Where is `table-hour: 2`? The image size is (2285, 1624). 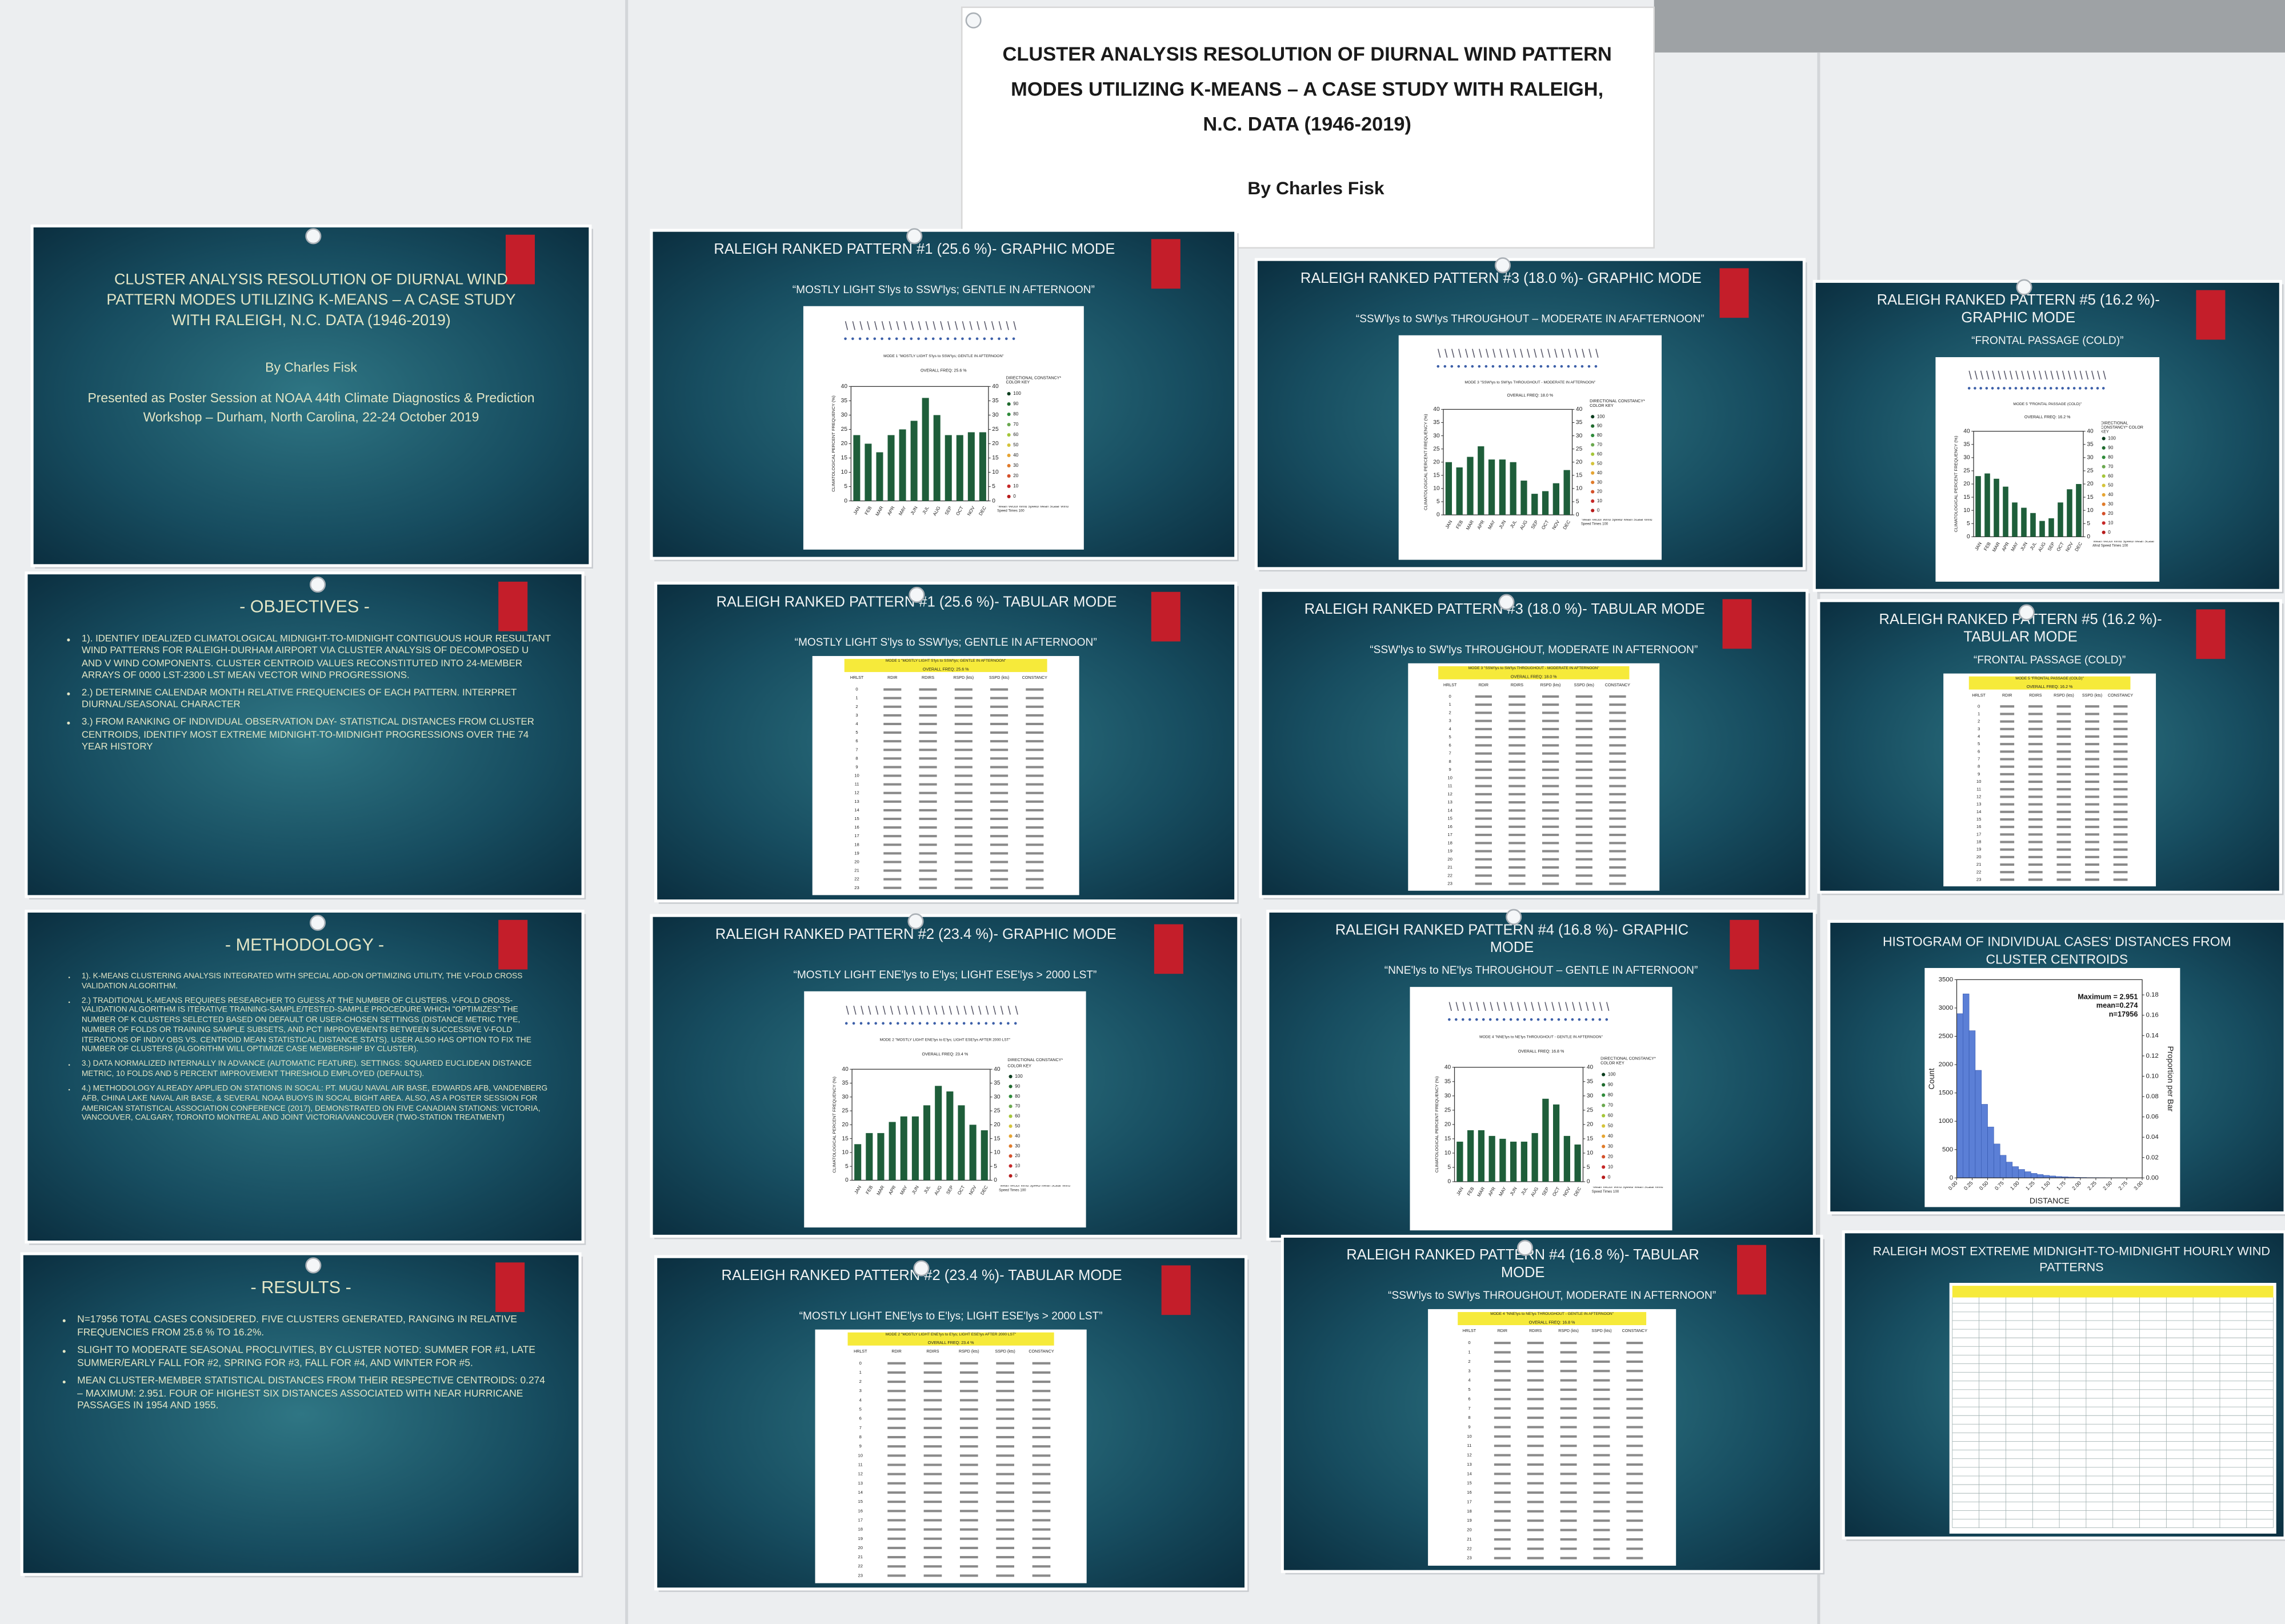 table-hour: 2 is located at coordinates (1469, 1361).